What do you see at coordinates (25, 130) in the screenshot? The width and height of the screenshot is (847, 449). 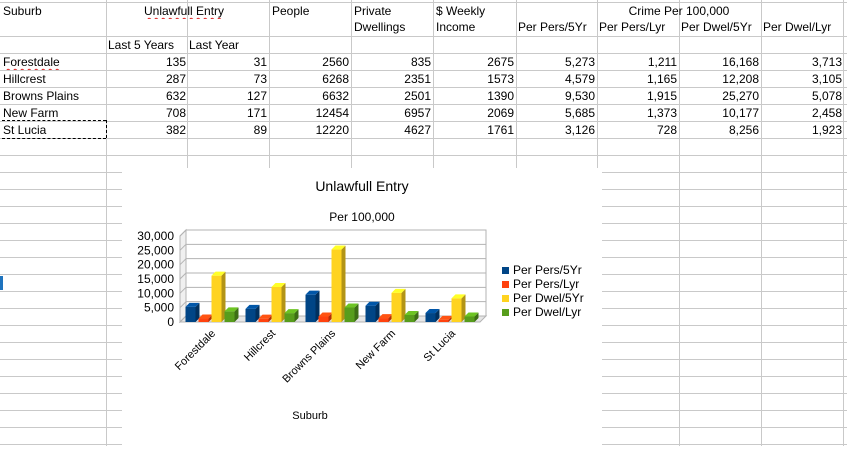 I see `cell-suburb: St Lucia` at bounding box center [25, 130].